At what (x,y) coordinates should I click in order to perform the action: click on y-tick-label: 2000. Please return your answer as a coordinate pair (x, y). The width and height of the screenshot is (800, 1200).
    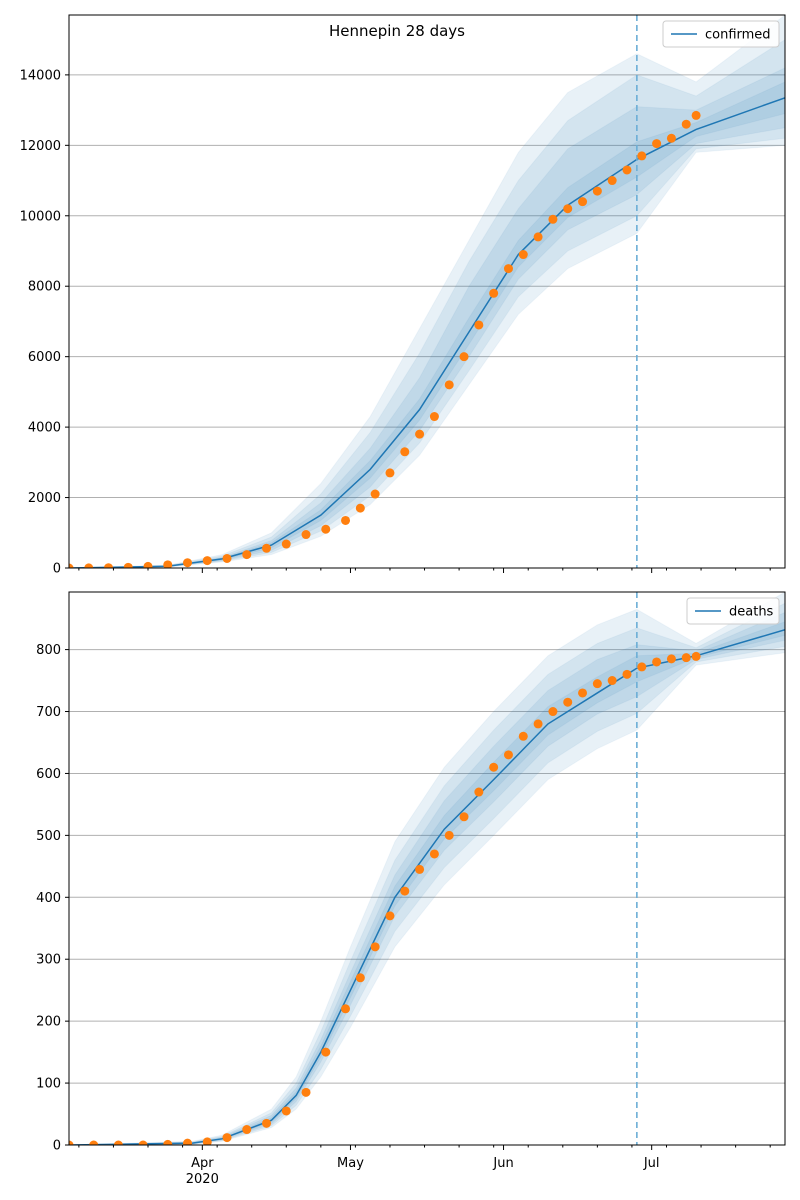
    Looking at the image, I should click on (44, 498).